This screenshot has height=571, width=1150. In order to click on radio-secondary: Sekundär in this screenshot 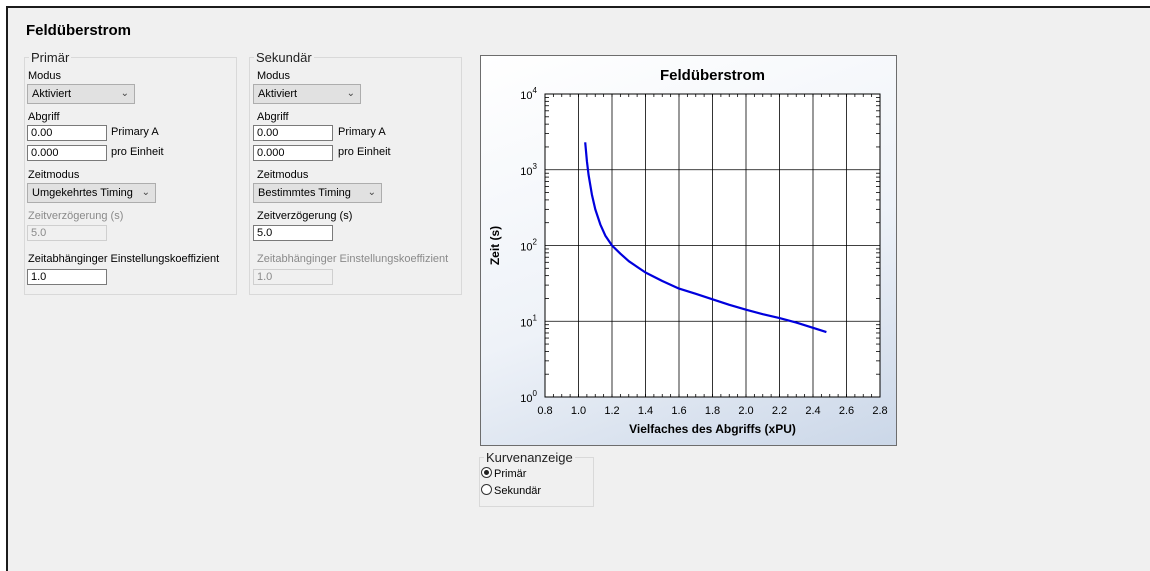, I will do `click(511, 490)`.